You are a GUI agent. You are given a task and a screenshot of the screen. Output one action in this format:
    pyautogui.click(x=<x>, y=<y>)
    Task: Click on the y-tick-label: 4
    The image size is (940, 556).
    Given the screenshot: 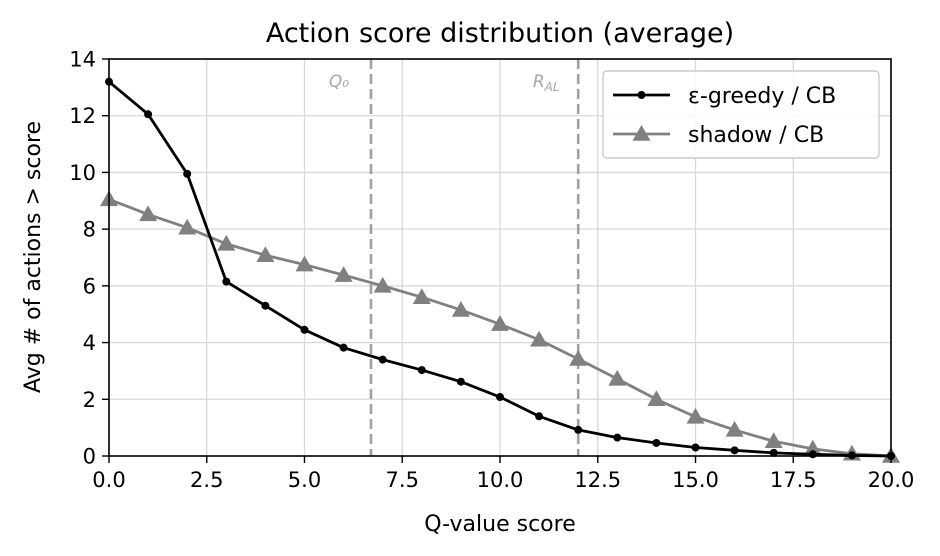 What is the action you would take?
    pyautogui.click(x=89, y=343)
    